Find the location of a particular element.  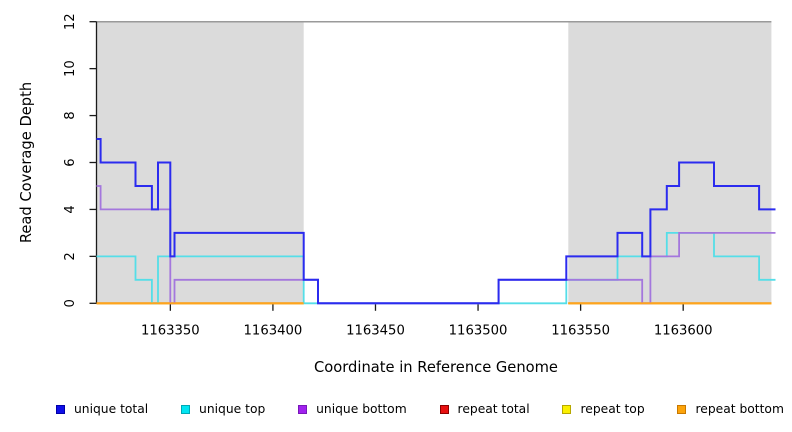

legend-item-unique-top: unique top is located at coordinates (223, 409).